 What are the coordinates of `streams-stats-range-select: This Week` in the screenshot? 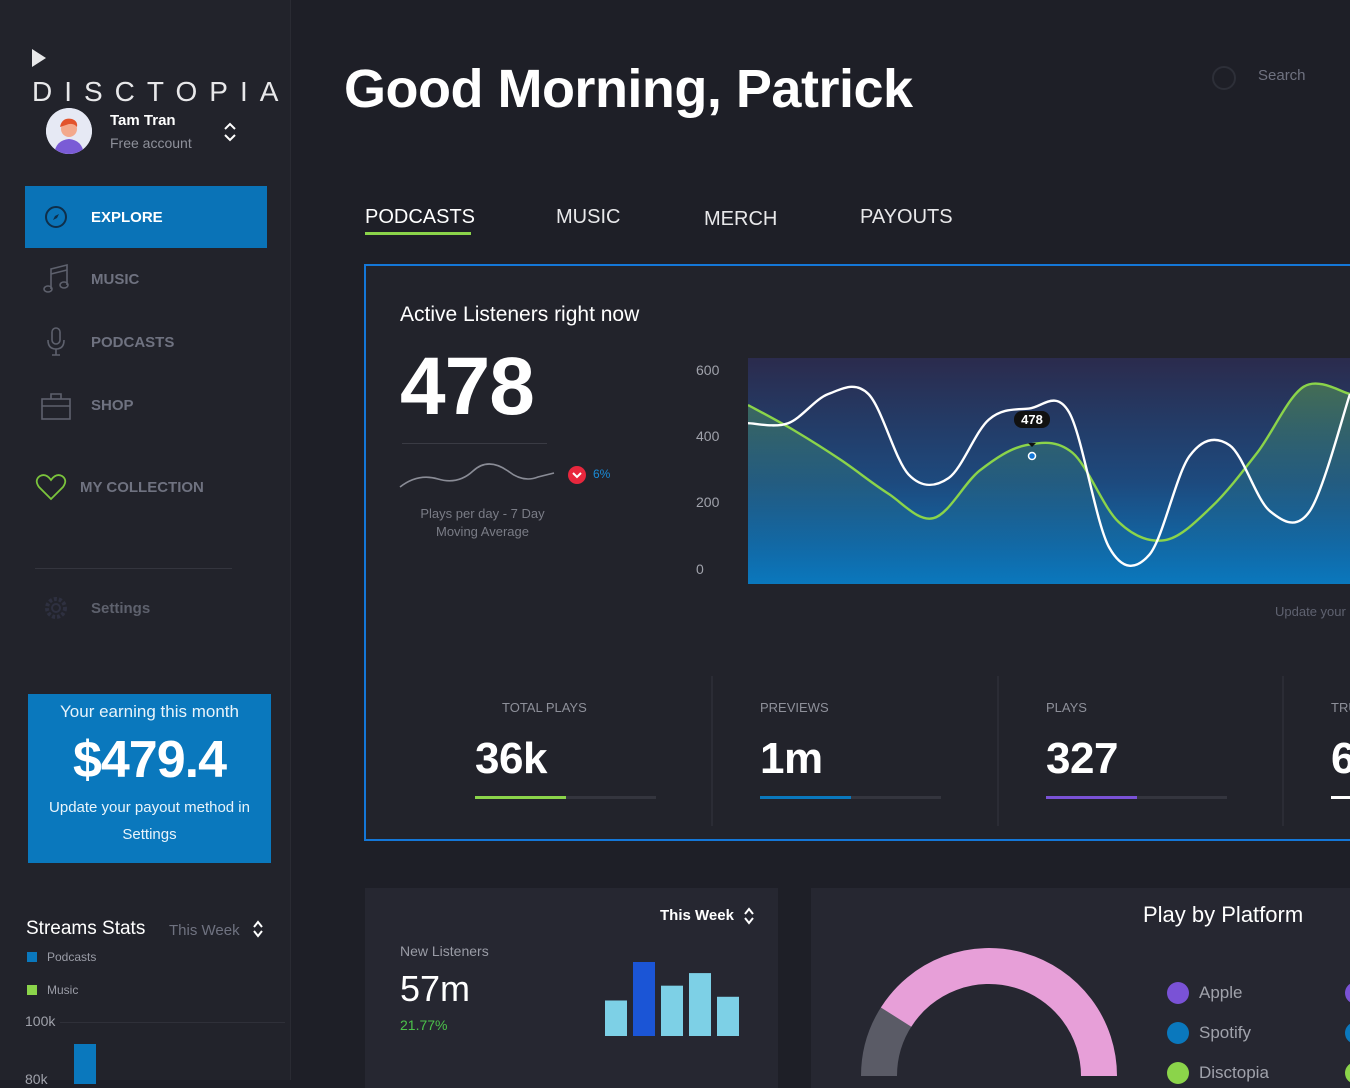 It's located at (204, 930).